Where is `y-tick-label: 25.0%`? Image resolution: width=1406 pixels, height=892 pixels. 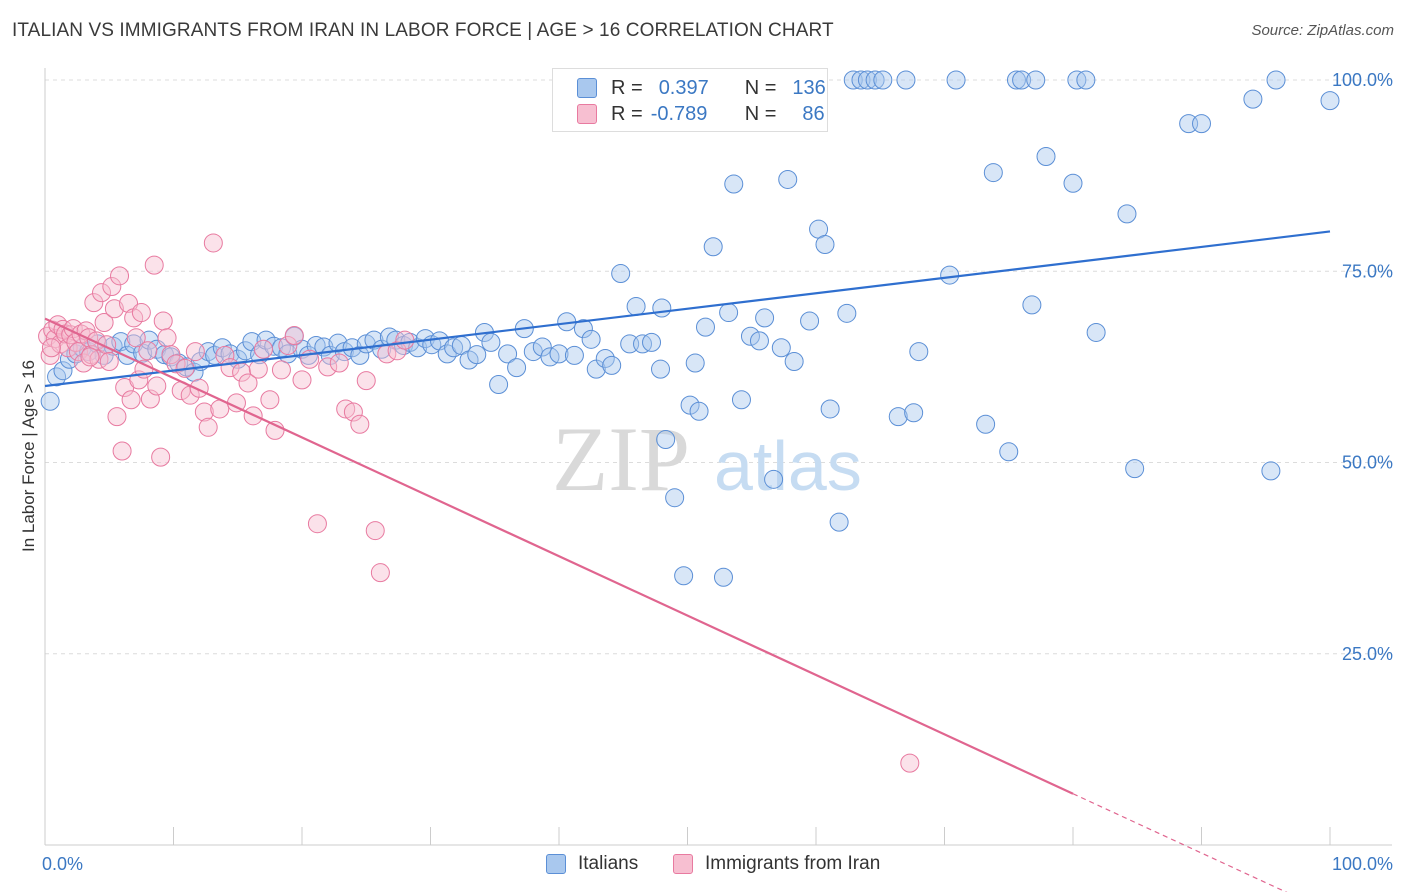
y-tick-label: 25.0% is located at coordinates (1367, 654).